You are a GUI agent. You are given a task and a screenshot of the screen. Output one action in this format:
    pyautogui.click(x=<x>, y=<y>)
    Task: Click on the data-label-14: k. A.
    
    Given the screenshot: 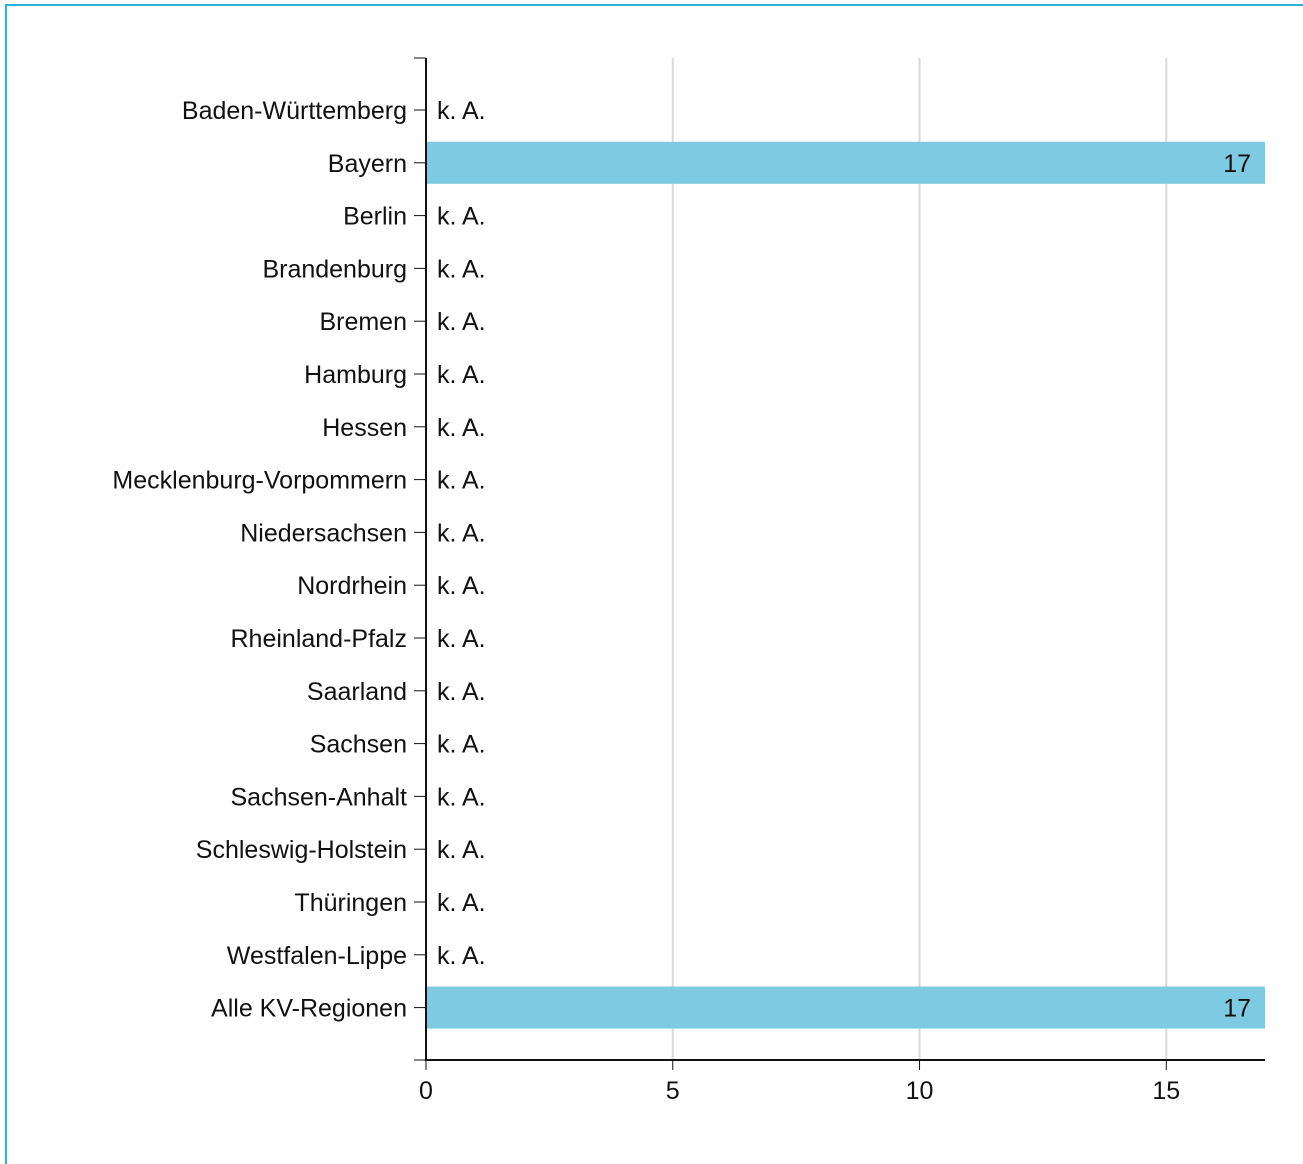 What is the action you would take?
    pyautogui.click(x=461, y=850)
    